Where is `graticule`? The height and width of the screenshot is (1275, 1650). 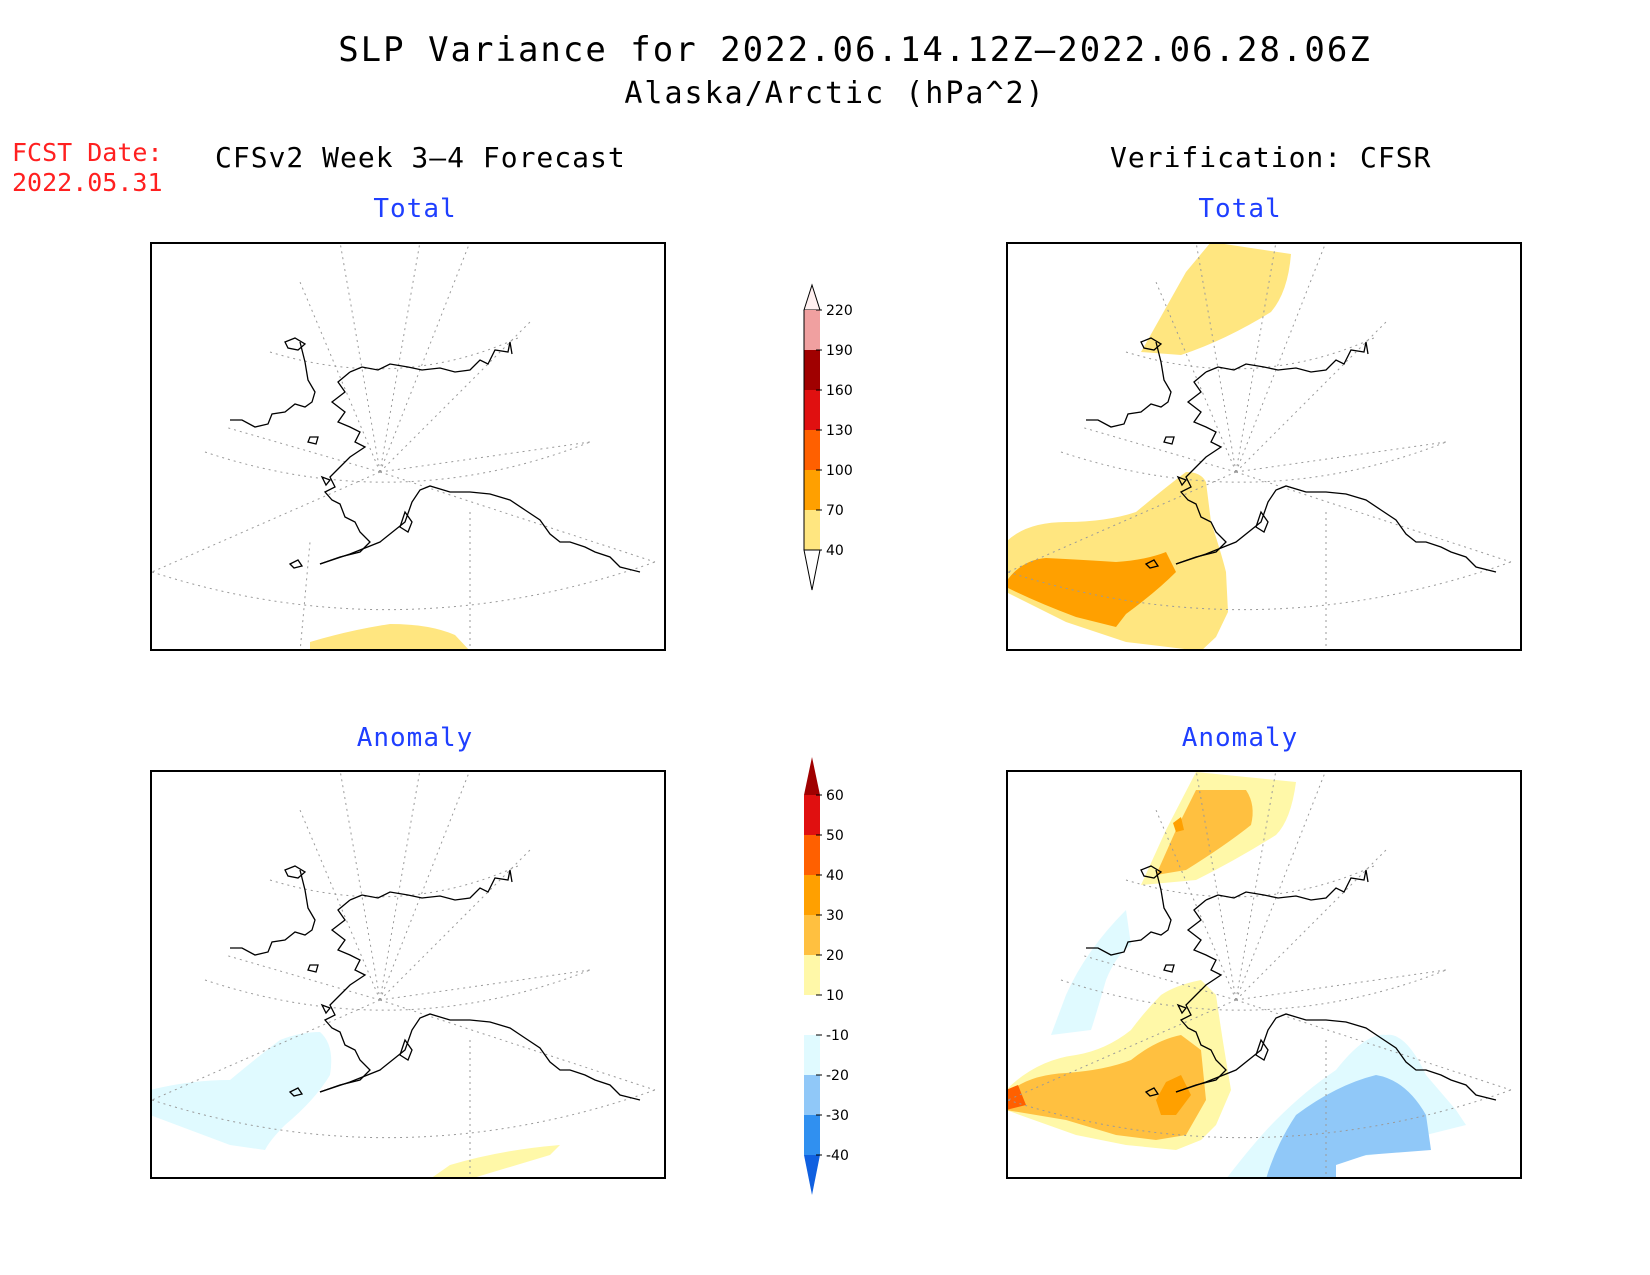 graticule is located at coordinates (403, 446).